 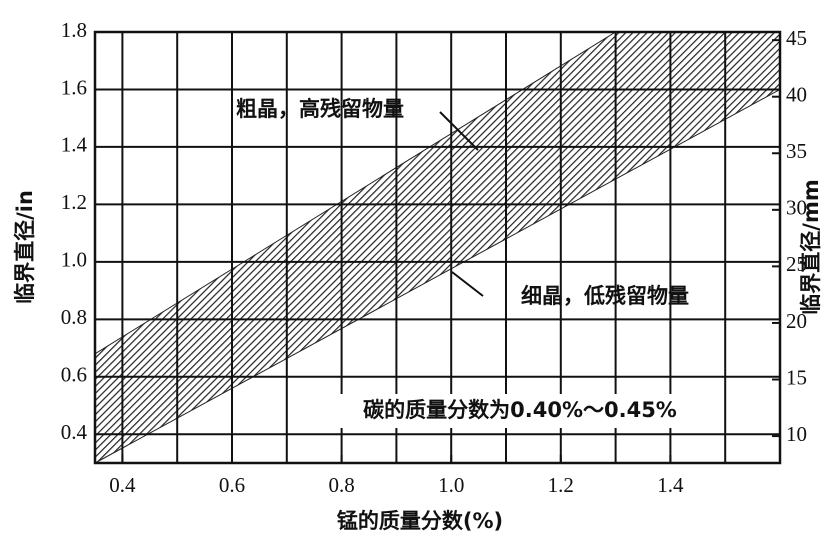 What do you see at coordinates (74, 202) in the screenshot?
I see `y-tick-label: 1.2` at bounding box center [74, 202].